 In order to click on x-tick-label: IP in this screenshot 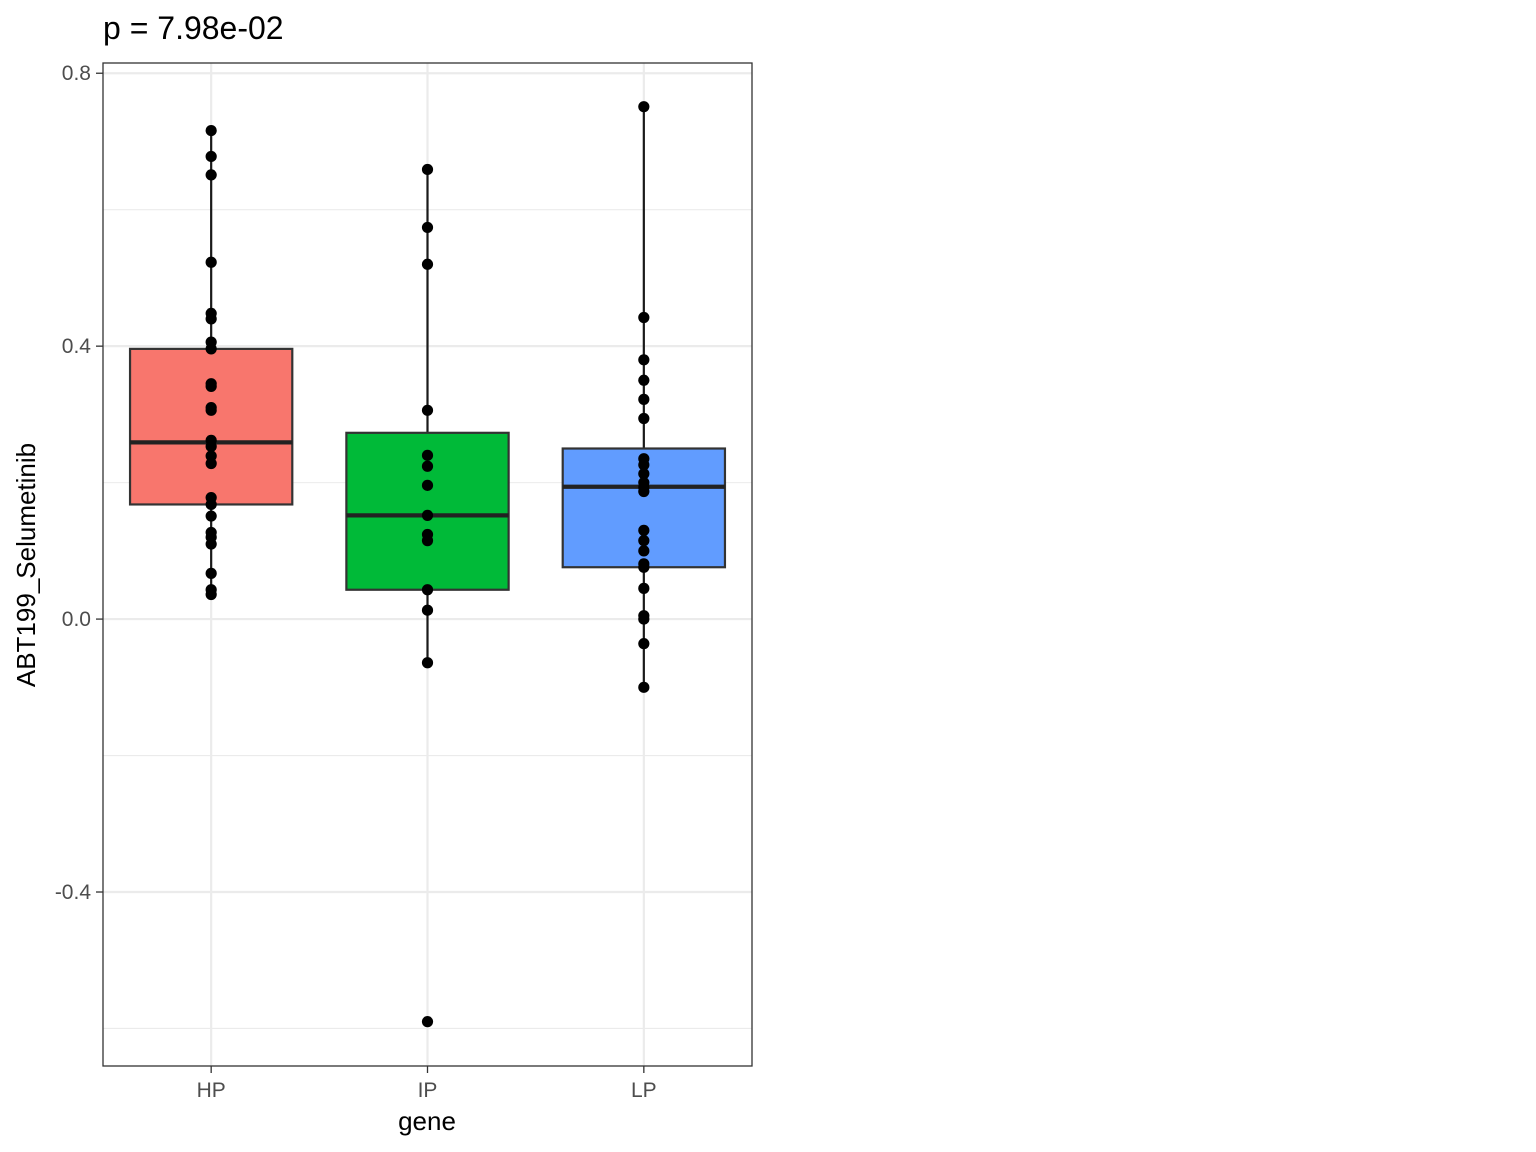, I will do `click(428, 1090)`.